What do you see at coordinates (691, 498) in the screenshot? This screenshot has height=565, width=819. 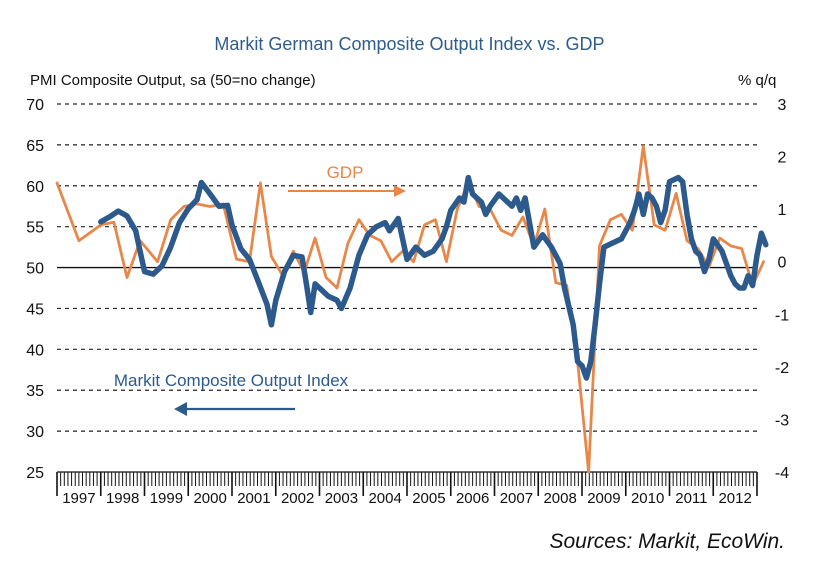 I see `year-label: 2011` at bounding box center [691, 498].